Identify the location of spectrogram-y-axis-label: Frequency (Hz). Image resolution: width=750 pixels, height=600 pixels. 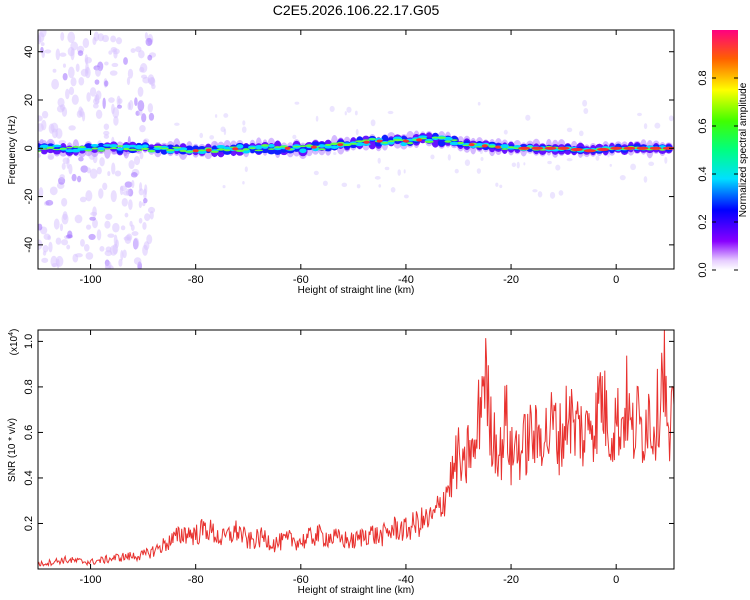
(12, 150).